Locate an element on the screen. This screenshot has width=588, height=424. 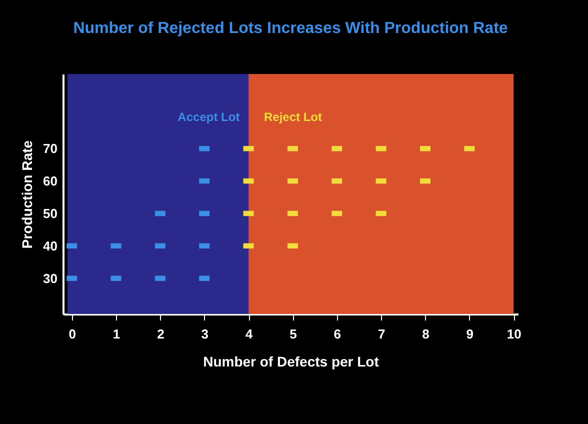
x-tick-label: 9 is located at coordinates (470, 334).